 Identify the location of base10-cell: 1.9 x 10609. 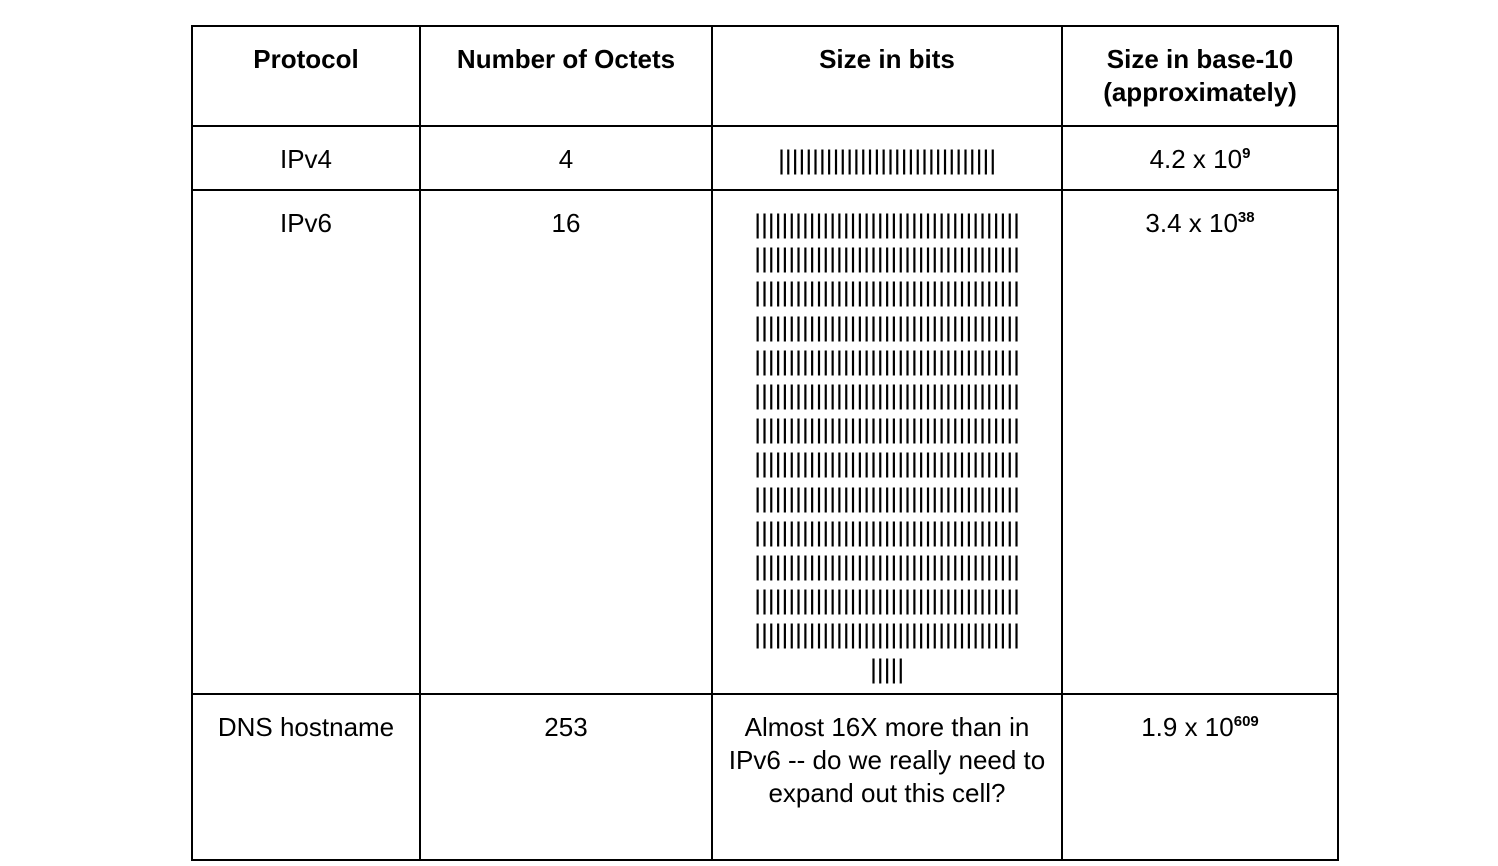
(1200, 777).